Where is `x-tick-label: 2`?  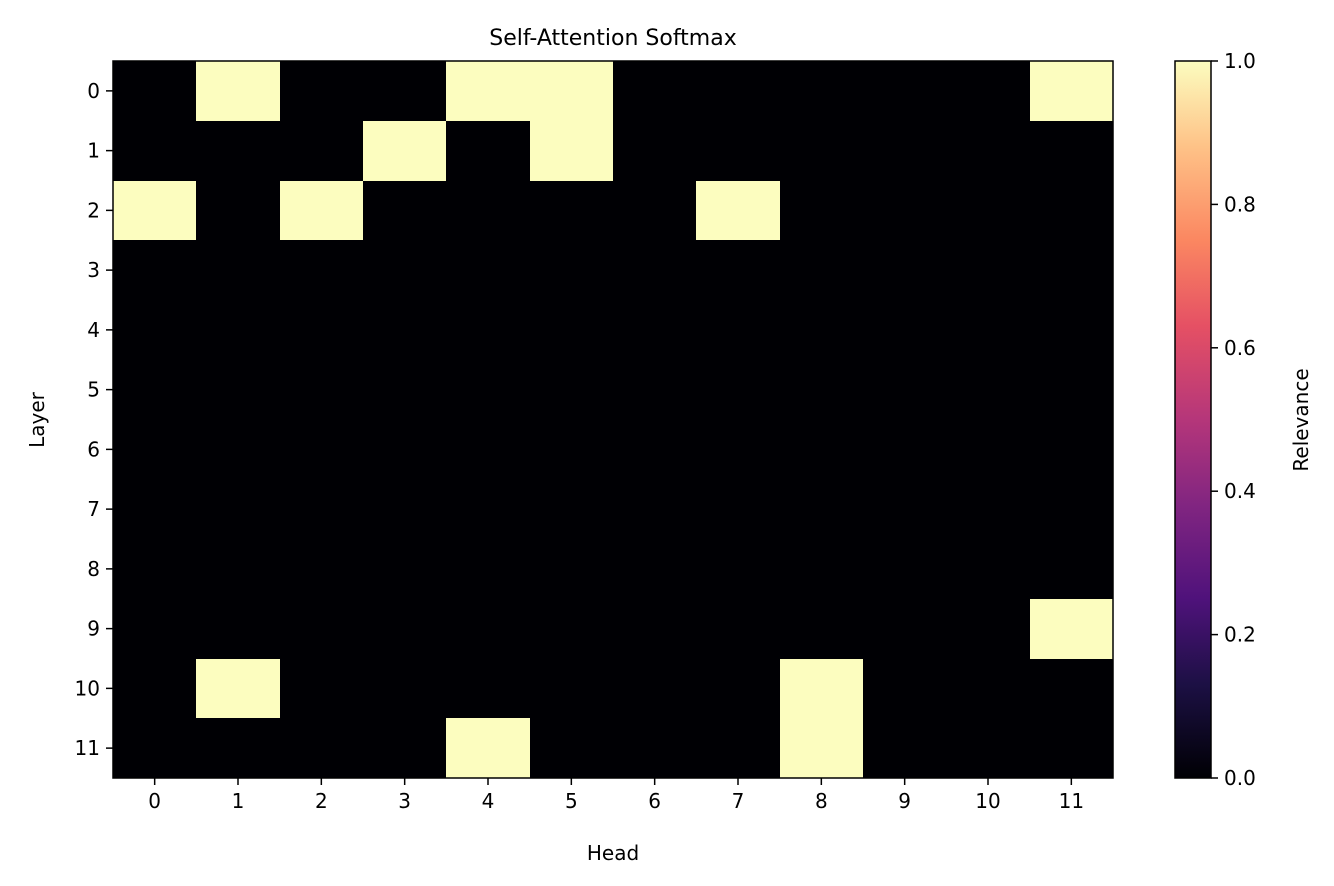
x-tick-label: 2 is located at coordinates (321, 801).